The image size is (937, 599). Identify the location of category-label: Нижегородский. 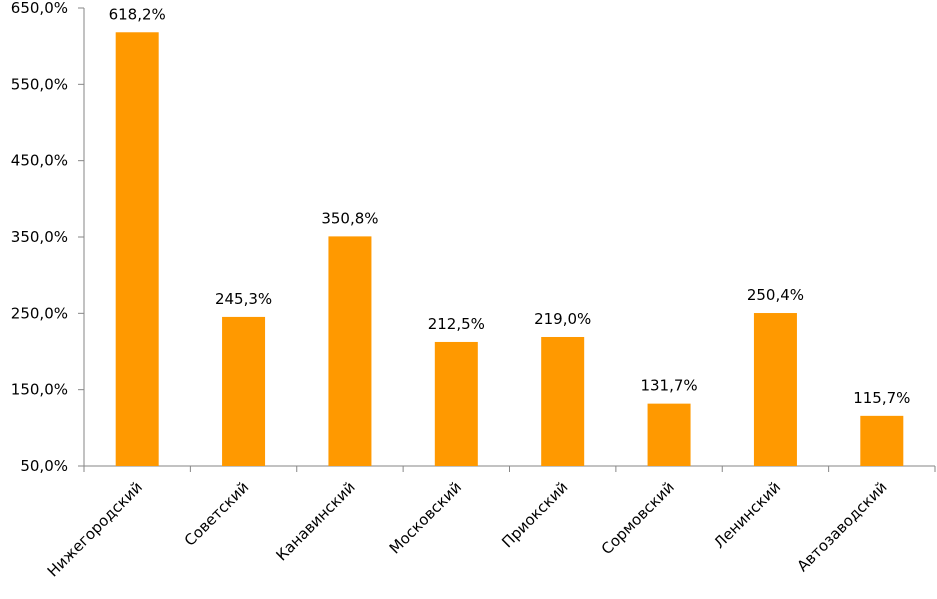
(95, 529).